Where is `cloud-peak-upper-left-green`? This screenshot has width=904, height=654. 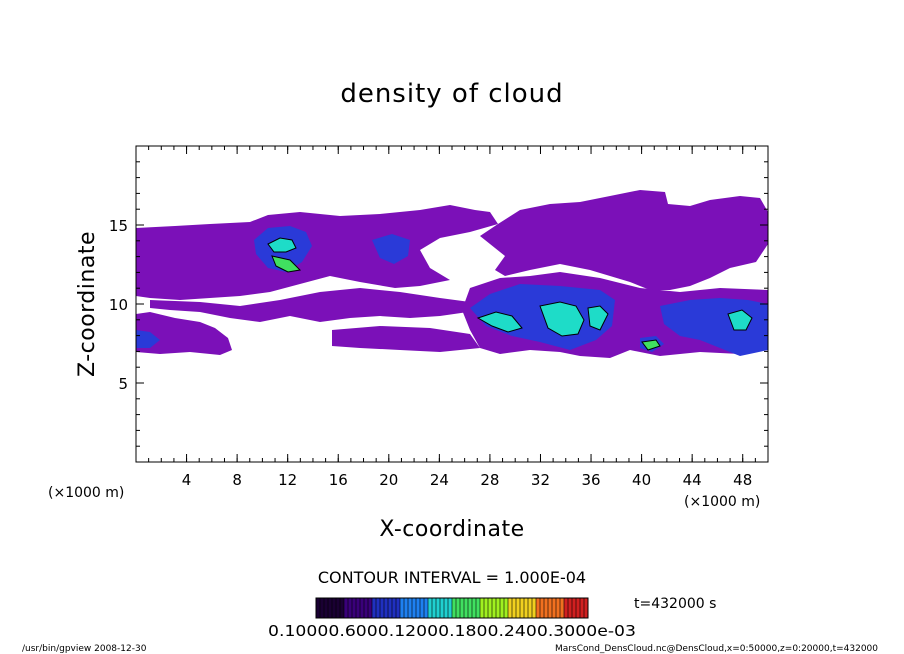
cloud-peak-upper-left-green is located at coordinates (286, 264).